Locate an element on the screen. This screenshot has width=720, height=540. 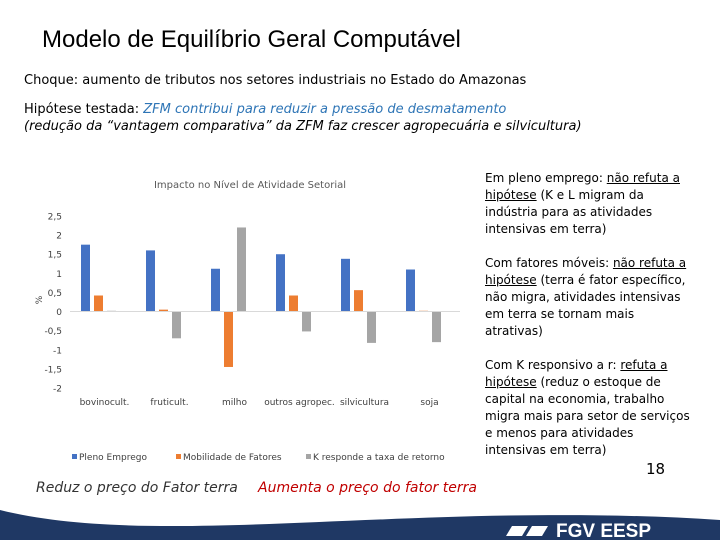
y-tick-label: 1 is located at coordinates (59, 275).